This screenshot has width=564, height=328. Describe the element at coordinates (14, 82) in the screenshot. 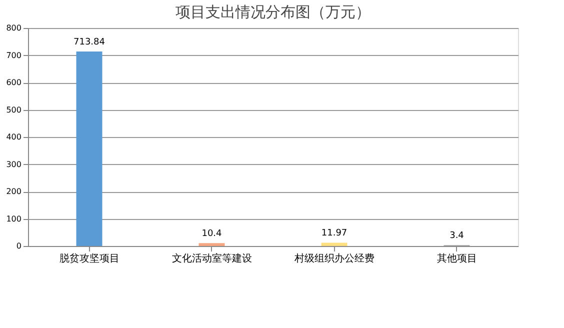

I see `y-tick-label: 600` at that location.